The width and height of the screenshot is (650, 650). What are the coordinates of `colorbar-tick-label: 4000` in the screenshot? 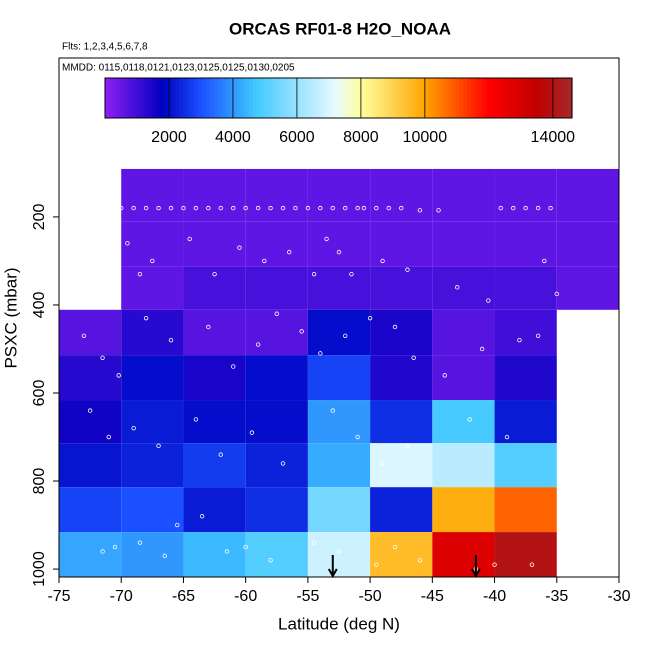 It's located at (233, 137).